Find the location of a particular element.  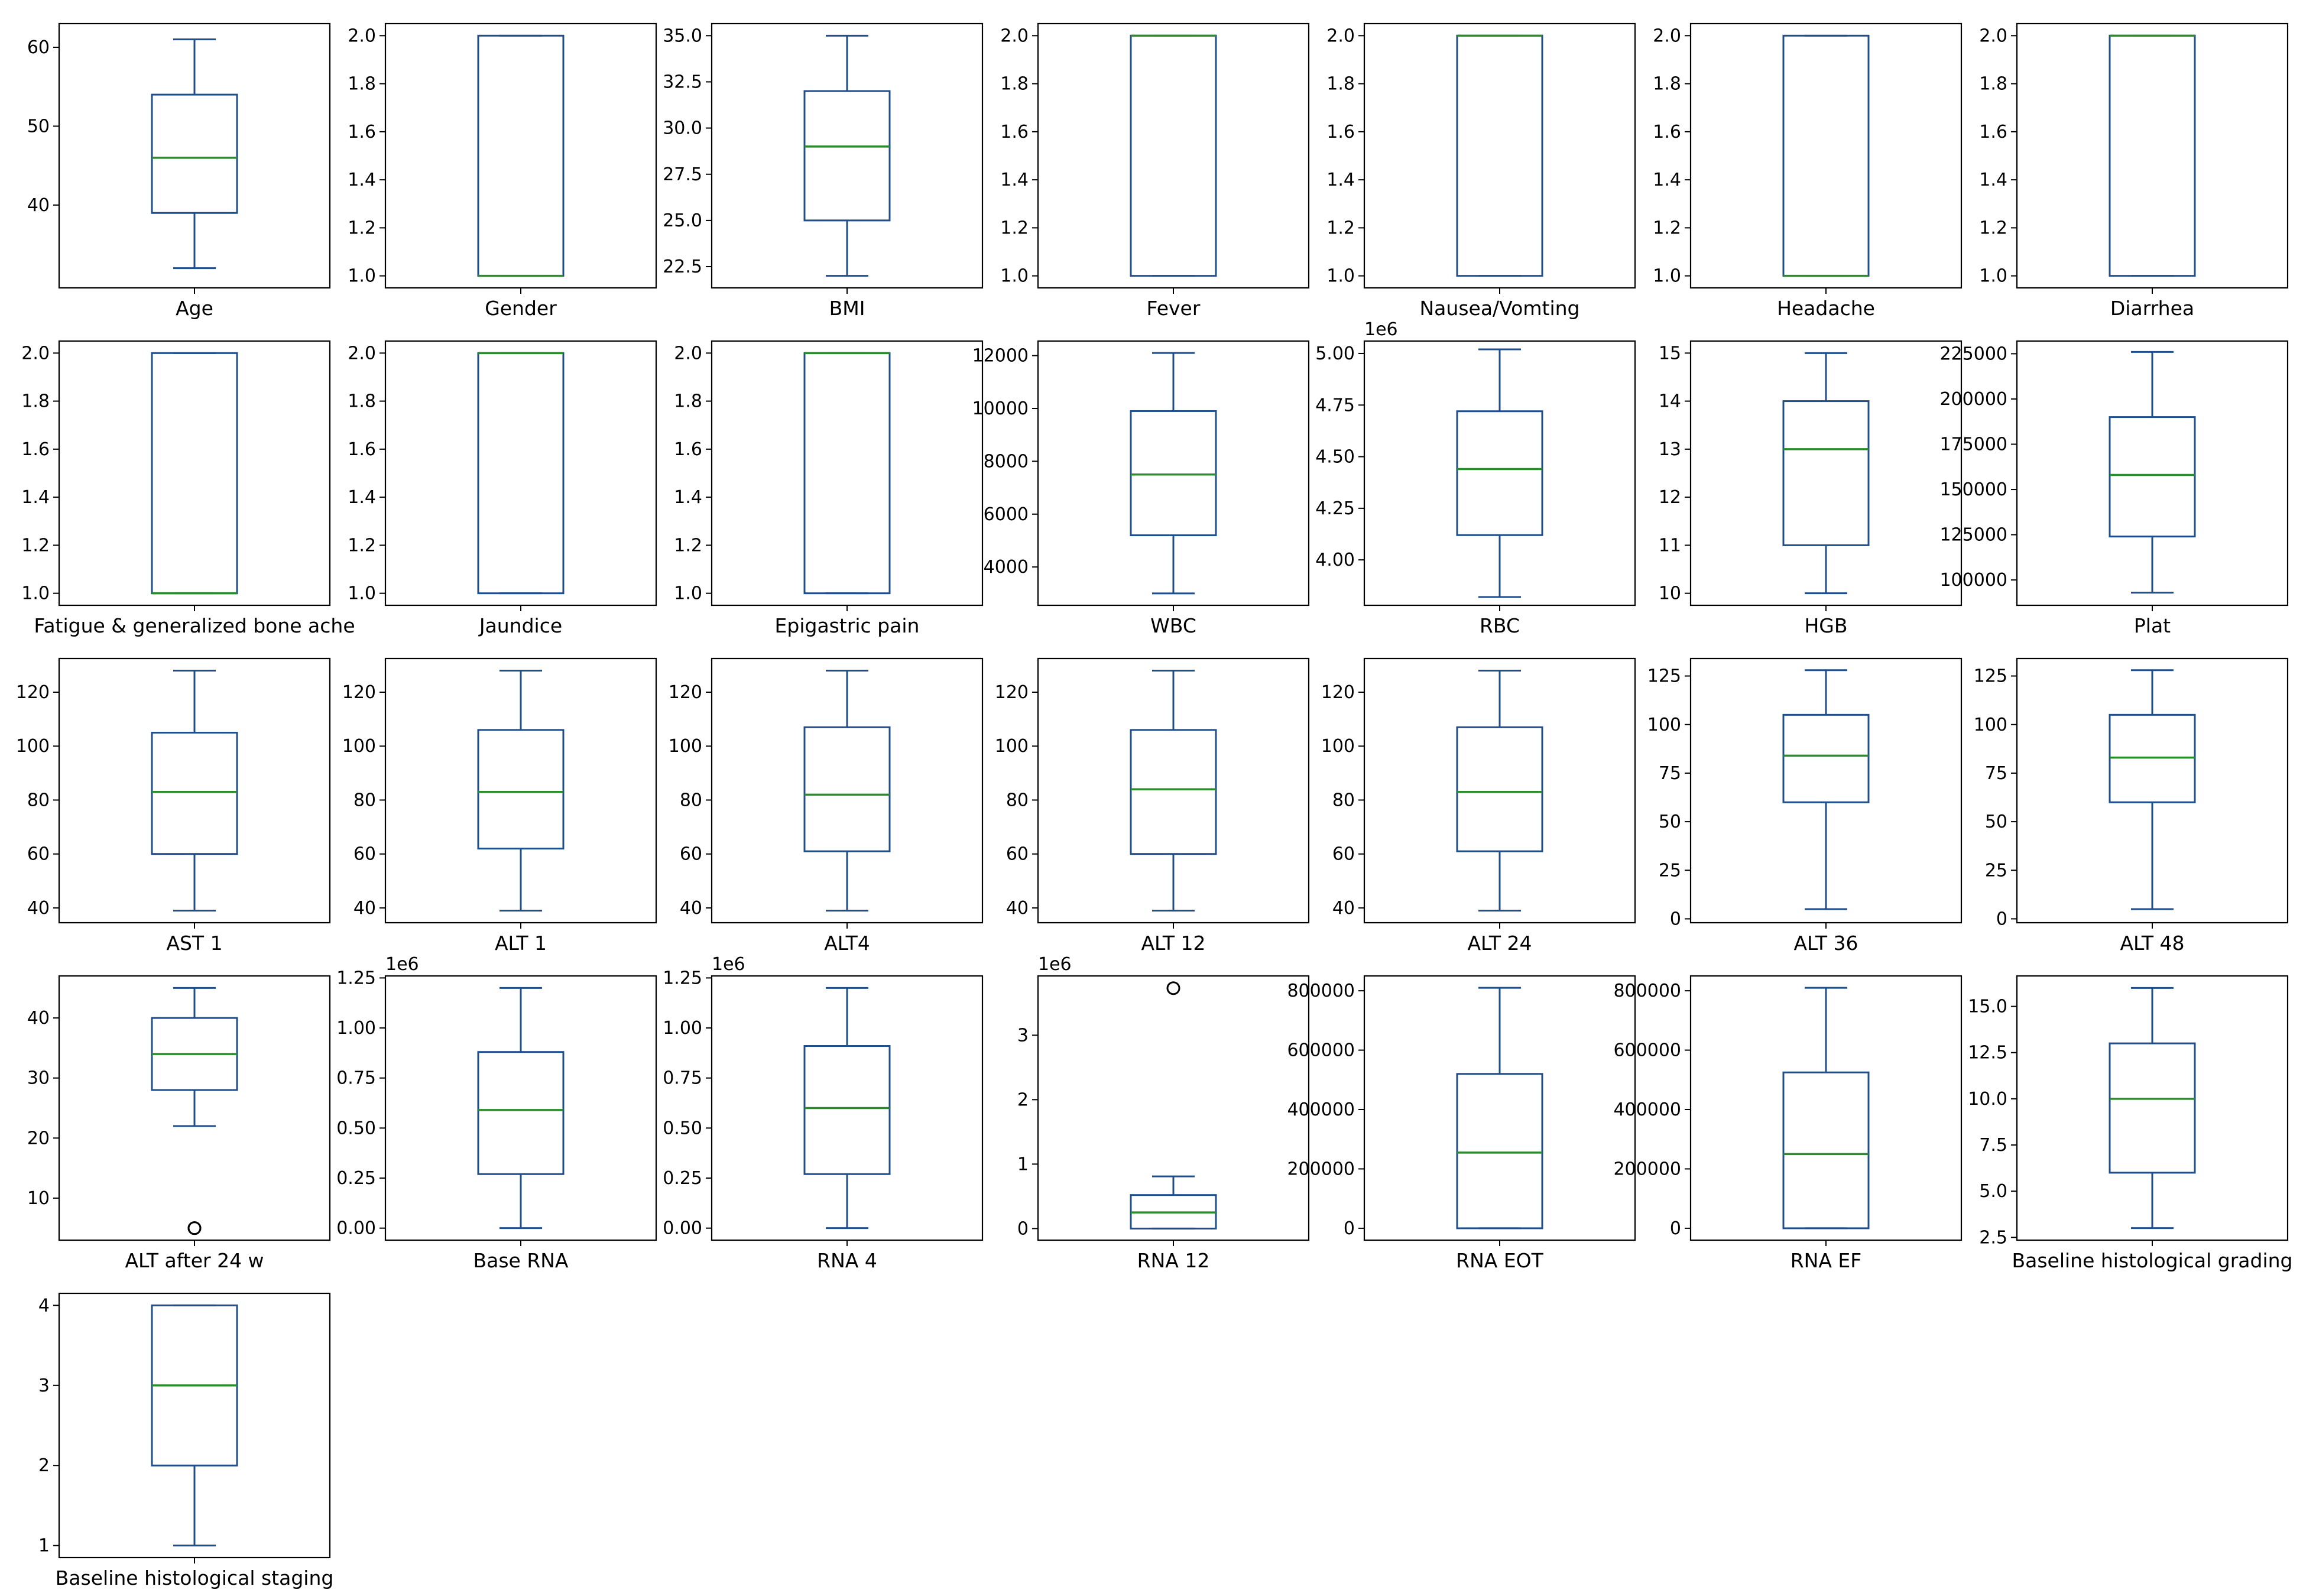

subplot-headache: 1.0 1.2 1.4 1.6 1.8 2.0 Headache is located at coordinates (1808, 171).